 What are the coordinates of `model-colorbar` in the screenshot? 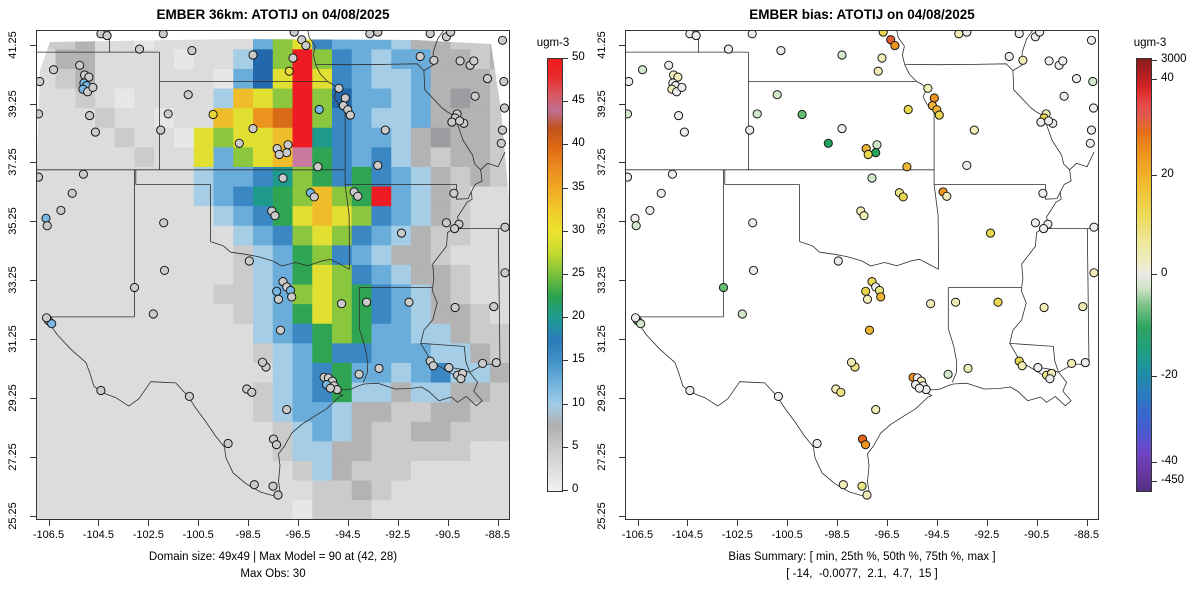 It's located at (555, 275).